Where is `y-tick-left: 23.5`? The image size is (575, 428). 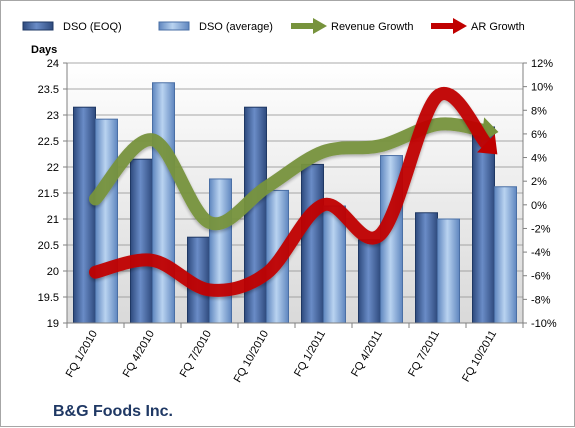
y-tick-left: 23.5 is located at coordinates (48, 90).